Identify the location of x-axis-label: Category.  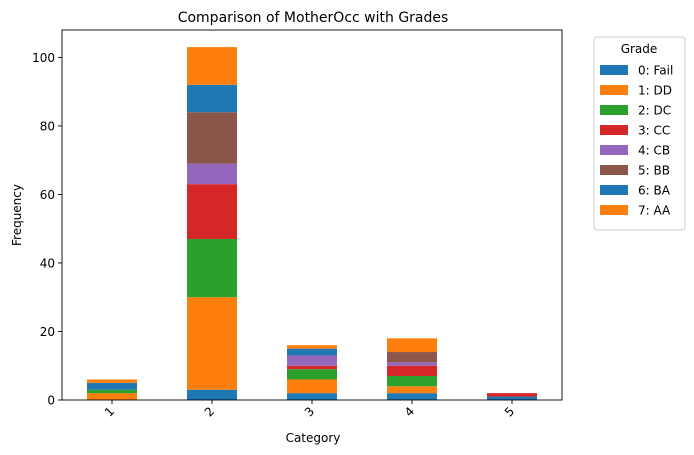
(313, 438).